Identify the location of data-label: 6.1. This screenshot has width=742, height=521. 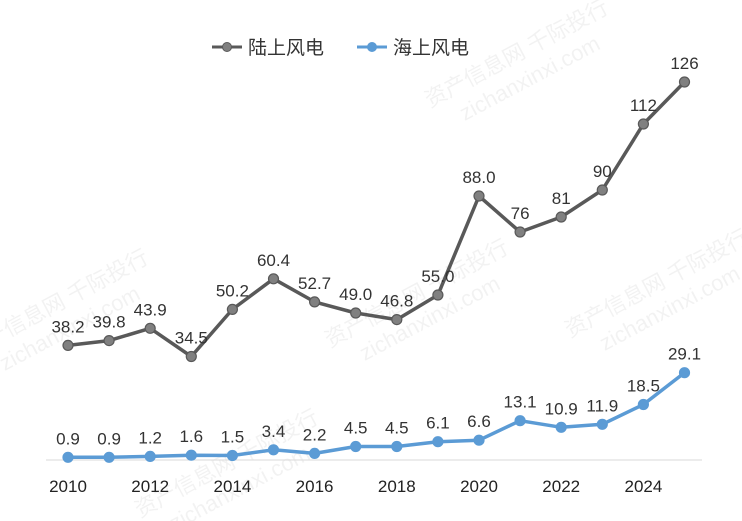
(438, 423).